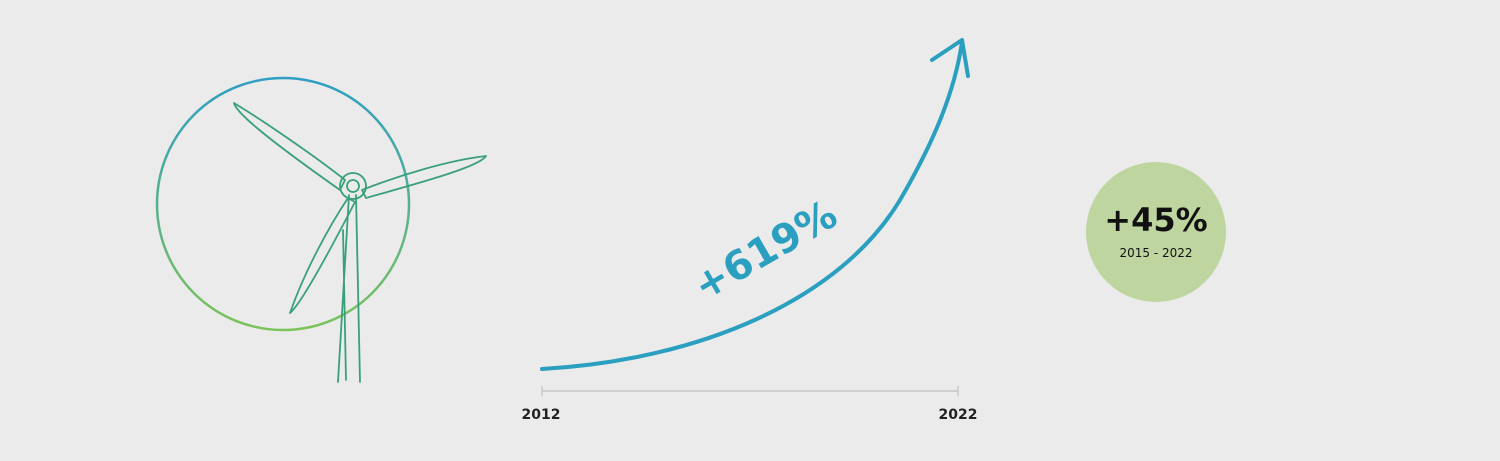 The image size is (1500, 461). I want to click on hub-center, so click(353, 186).